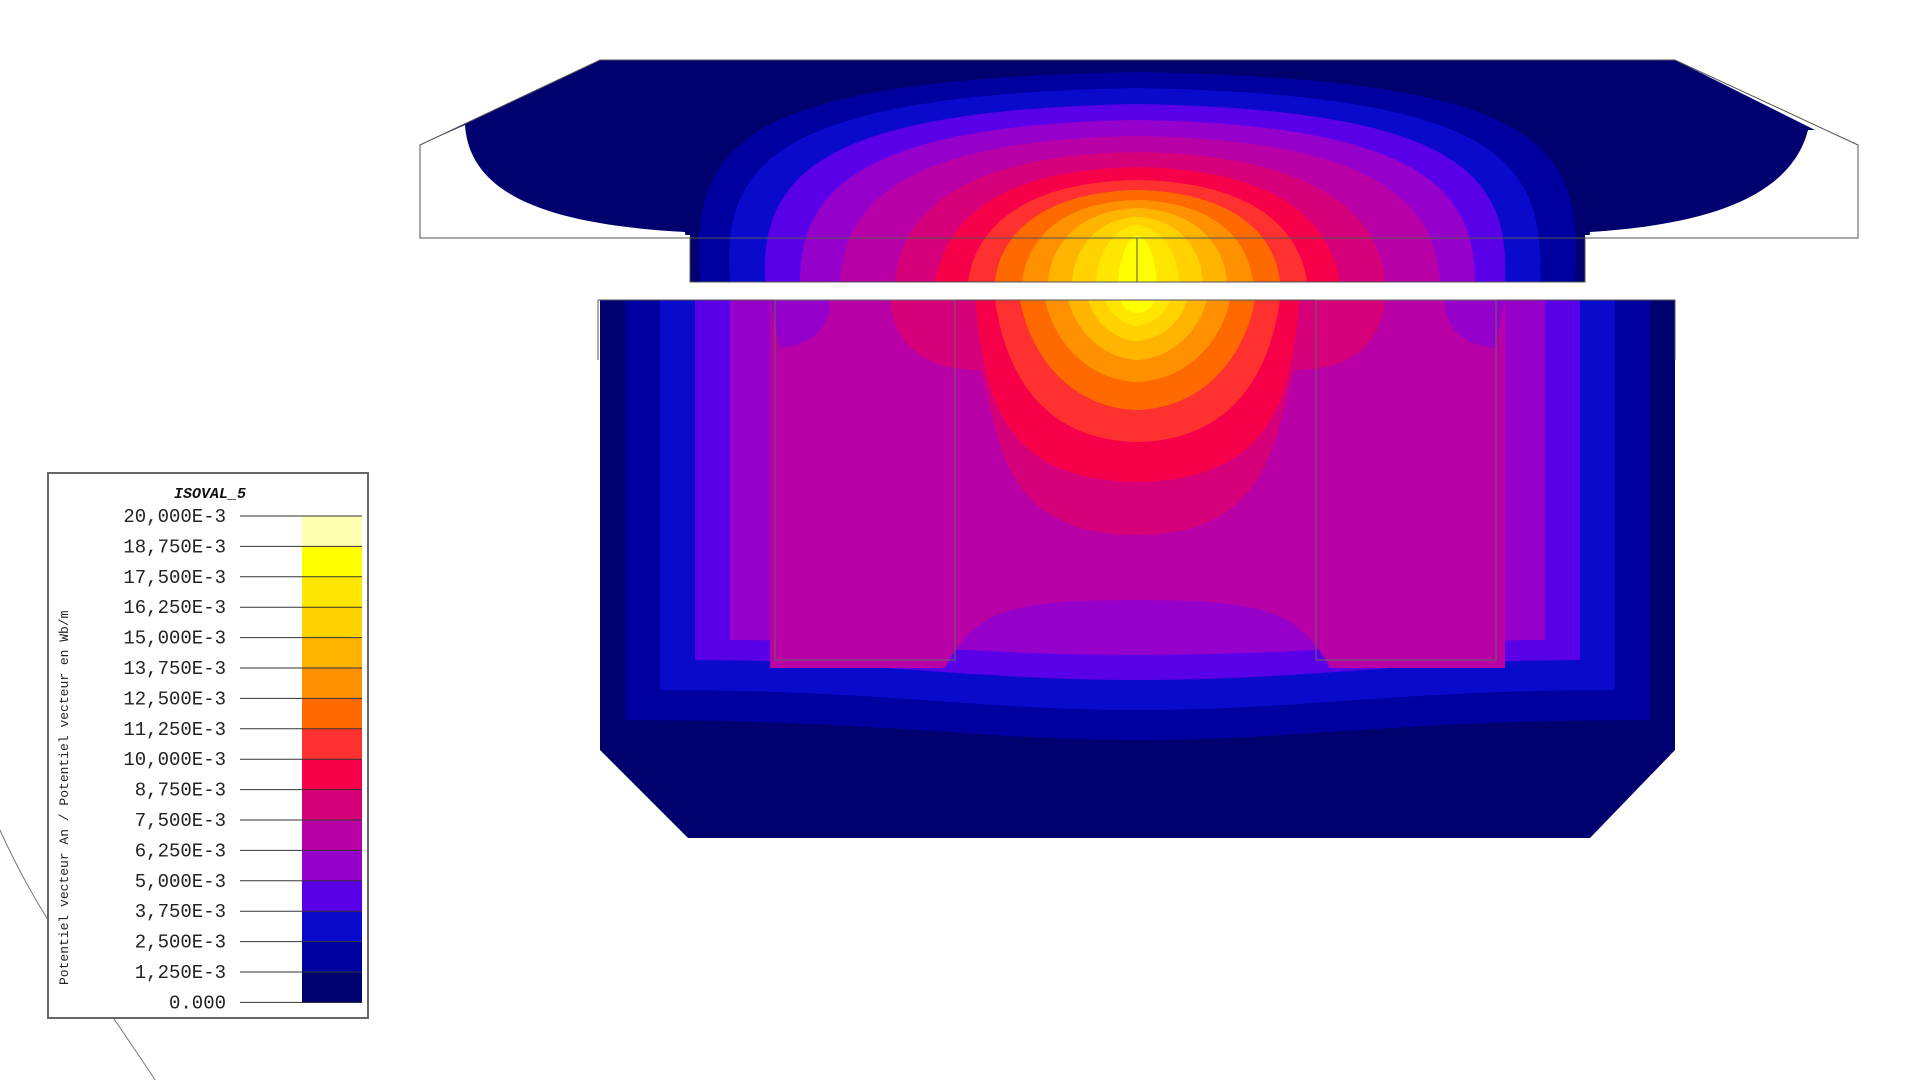 This screenshot has height=1080, width=1920. What do you see at coordinates (174, 547) in the screenshot?
I see `legend-level-label: 18,750E-3` at bounding box center [174, 547].